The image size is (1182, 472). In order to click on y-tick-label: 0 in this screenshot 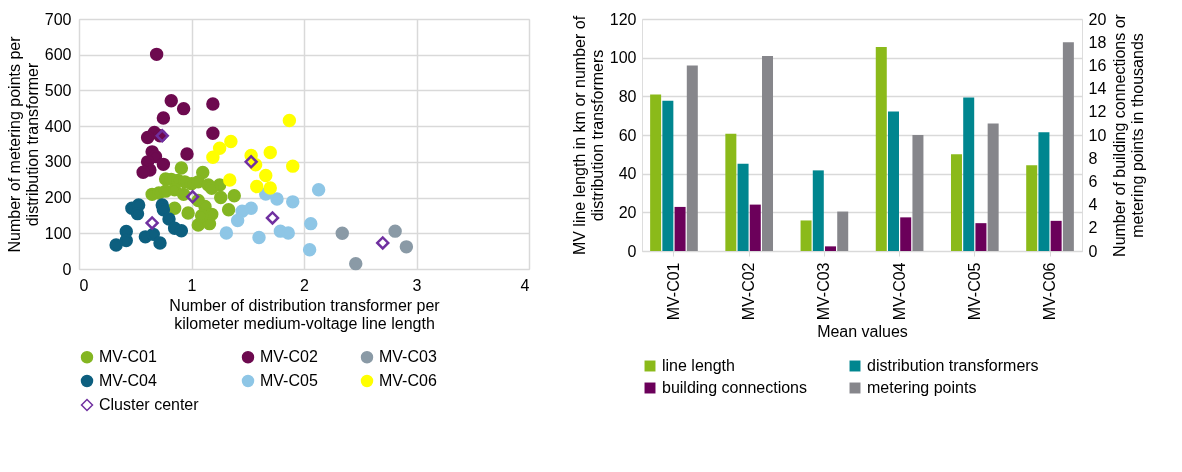, I will do `click(632, 251)`.